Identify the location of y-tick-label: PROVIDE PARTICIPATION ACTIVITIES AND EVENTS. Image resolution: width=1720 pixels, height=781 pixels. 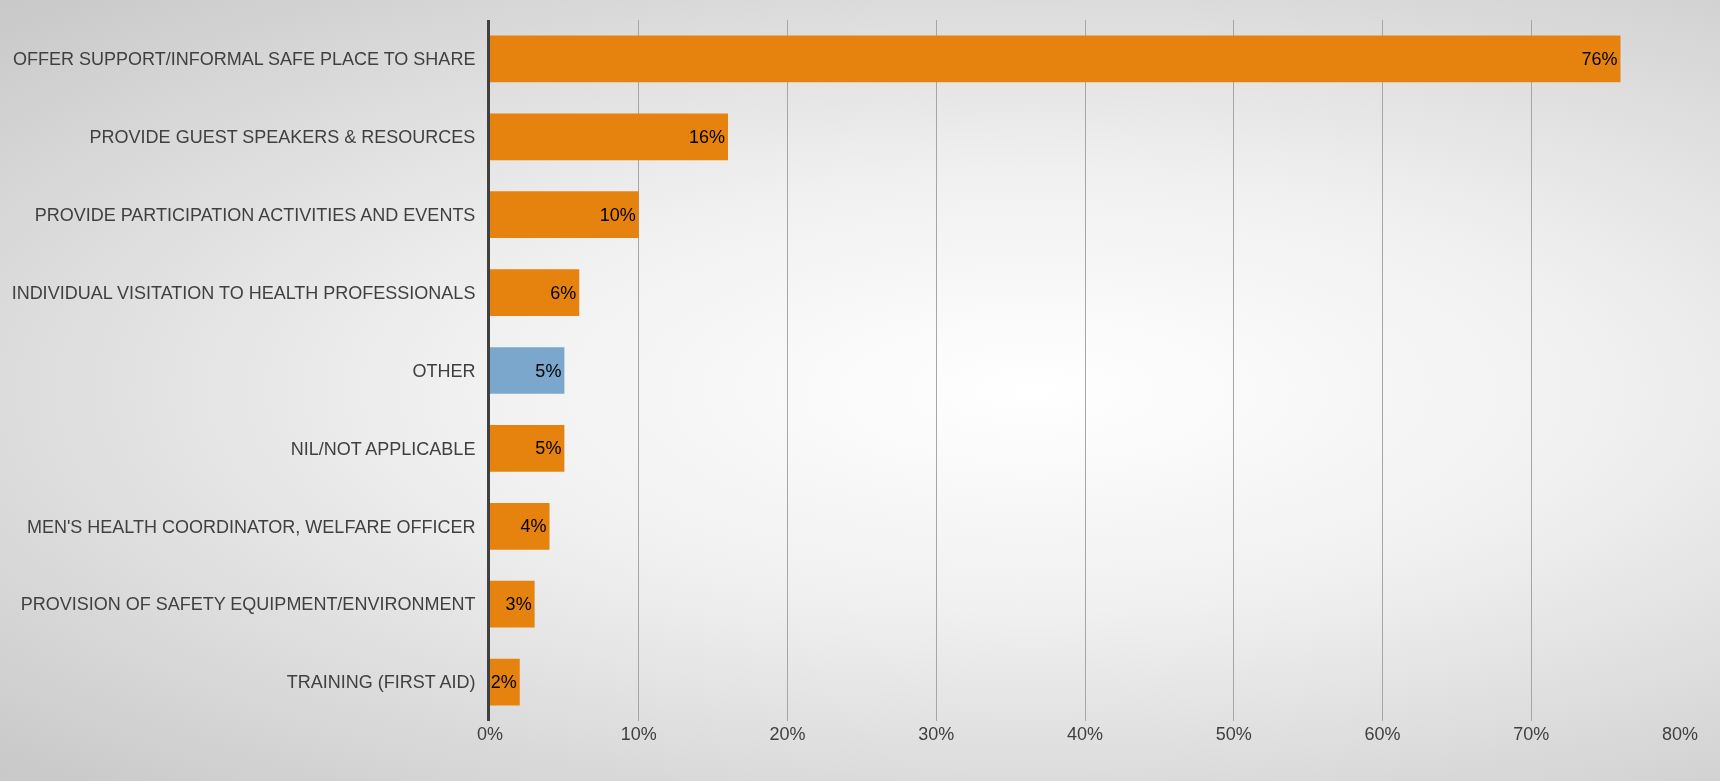
(255, 215).